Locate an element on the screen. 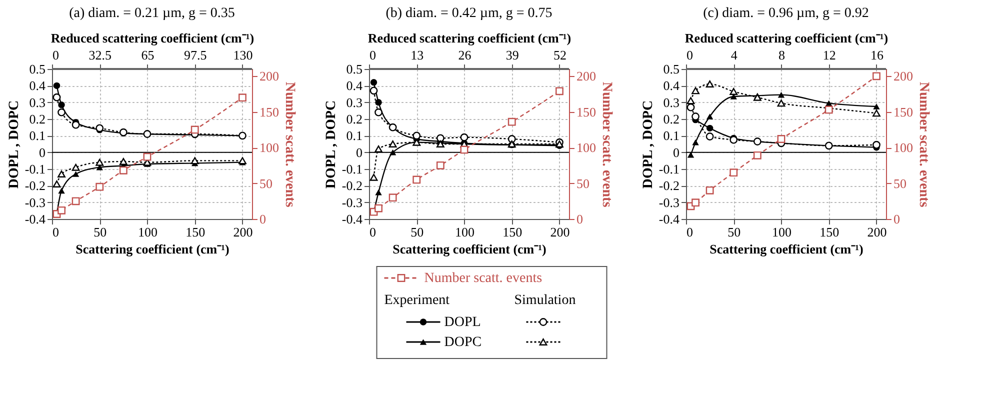  chart-title: (a) diam. = 0.21 µm, g = 0.35 is located at coordinates (152, 13).